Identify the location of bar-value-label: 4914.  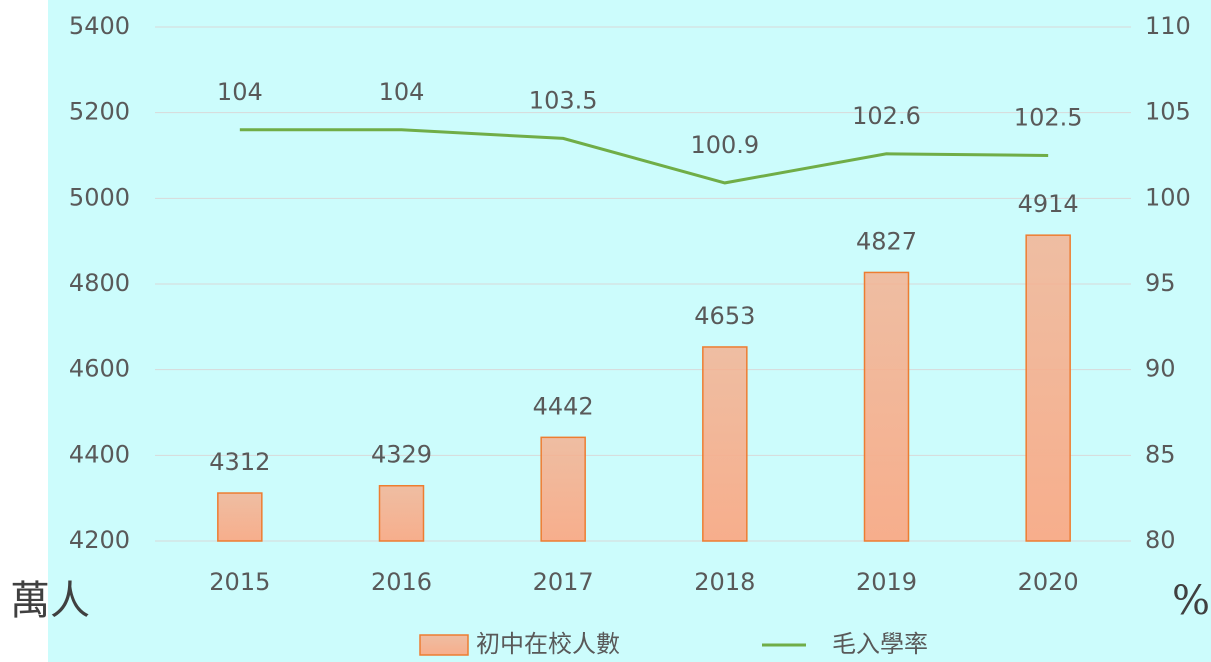
(1048, 204).